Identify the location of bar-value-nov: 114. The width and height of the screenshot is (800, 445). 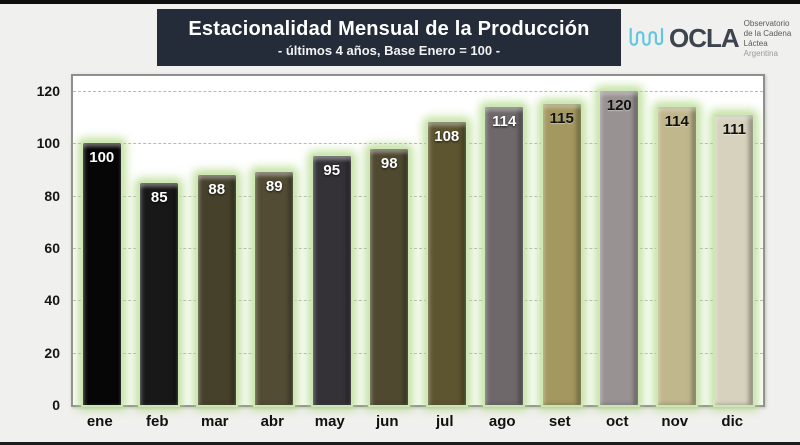
(676, 121).